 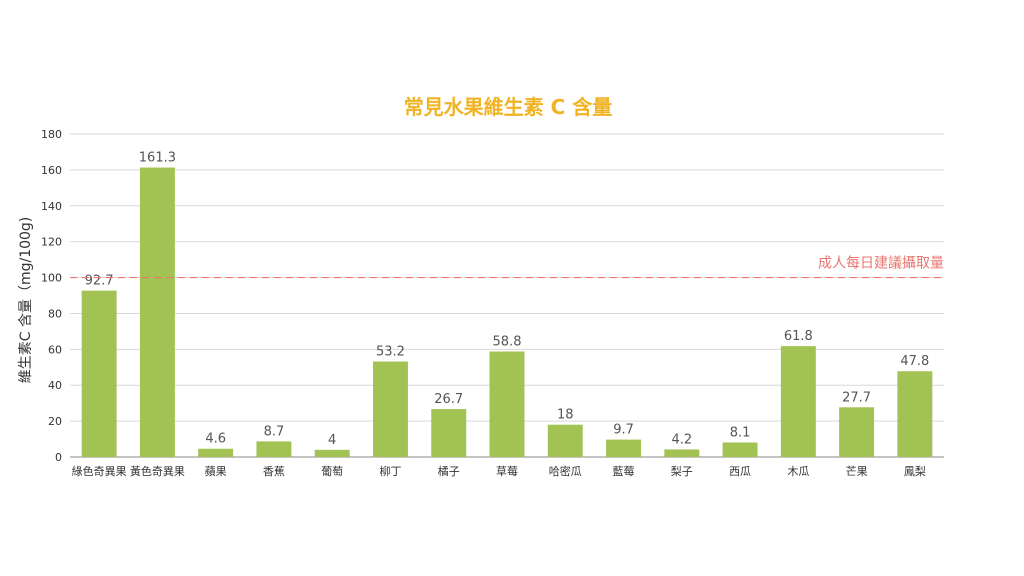 I want to click on reference-line-label: 成人每日建議攝取量, so click(x=881, y=263).